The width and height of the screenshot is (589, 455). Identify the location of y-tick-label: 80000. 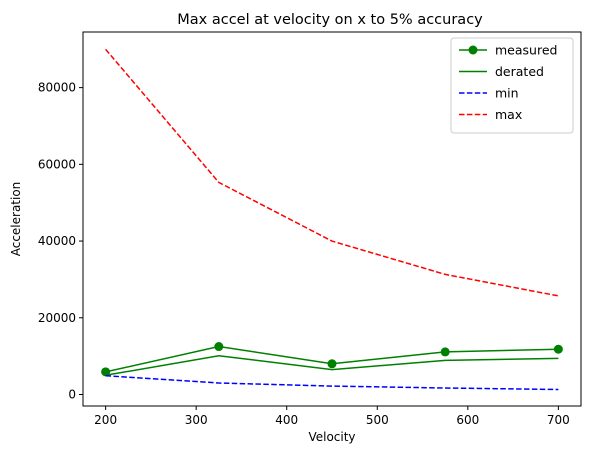
(57, 88).